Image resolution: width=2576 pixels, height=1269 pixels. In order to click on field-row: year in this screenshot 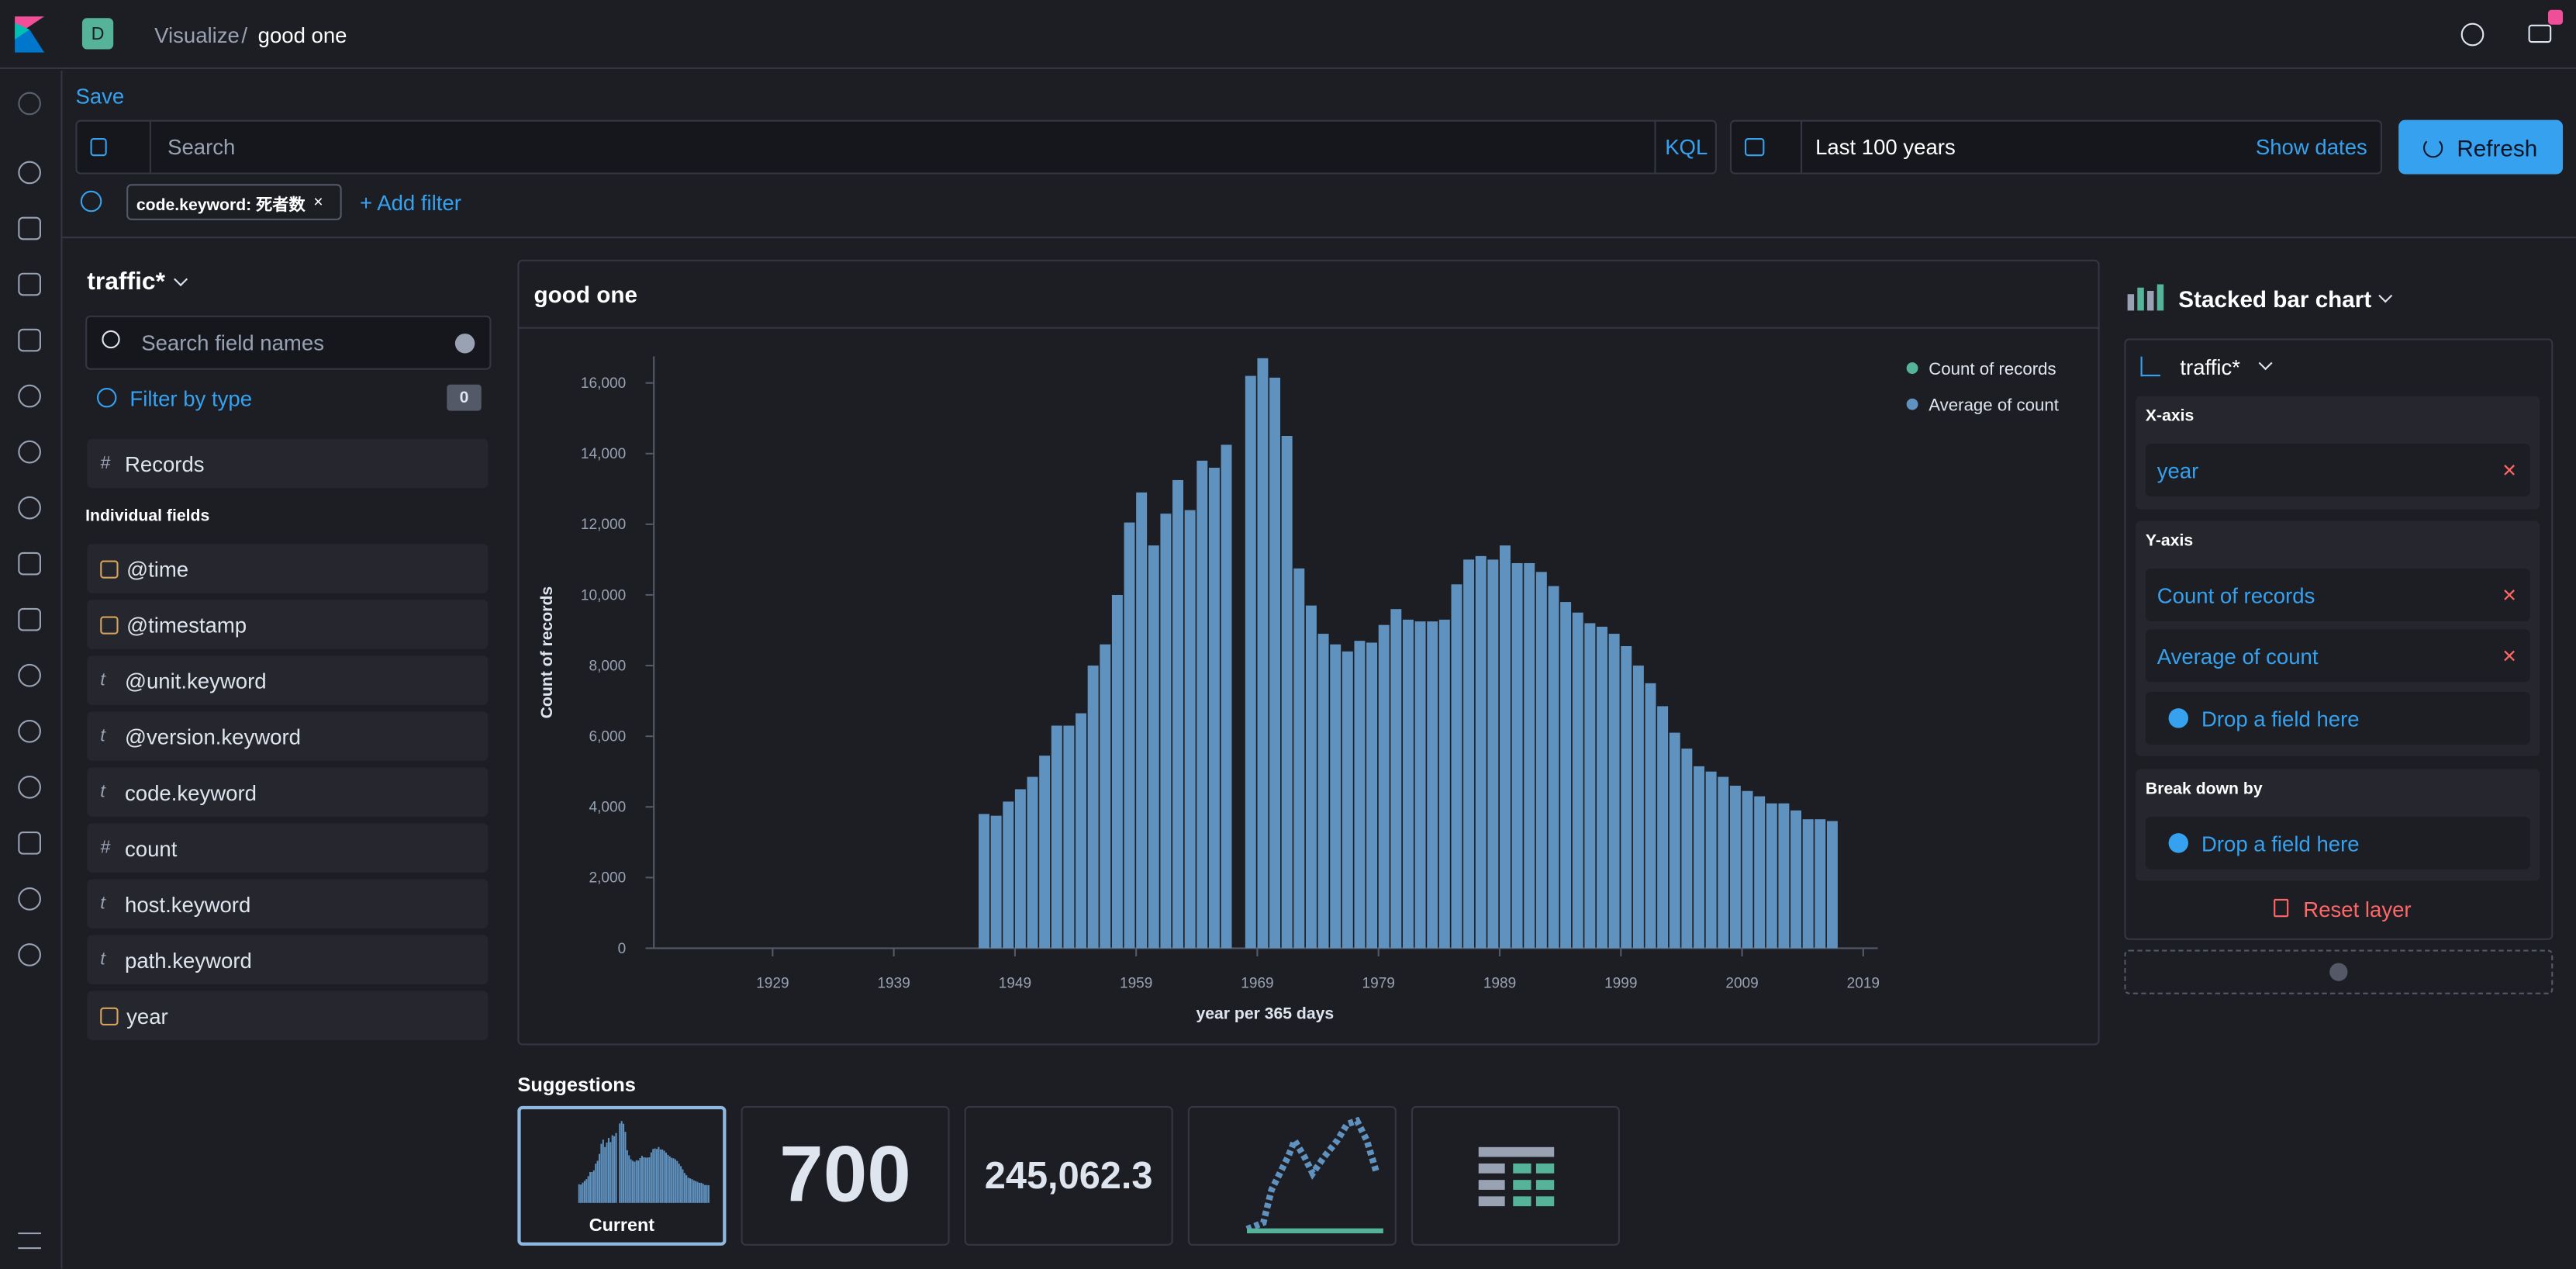, I will do `click(288, 1016)`.